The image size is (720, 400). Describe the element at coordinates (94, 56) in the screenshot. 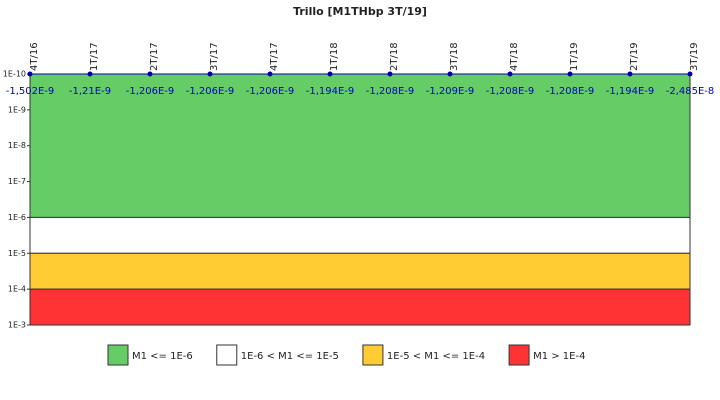

I see `x-tick-label: 1T/17` at that location.